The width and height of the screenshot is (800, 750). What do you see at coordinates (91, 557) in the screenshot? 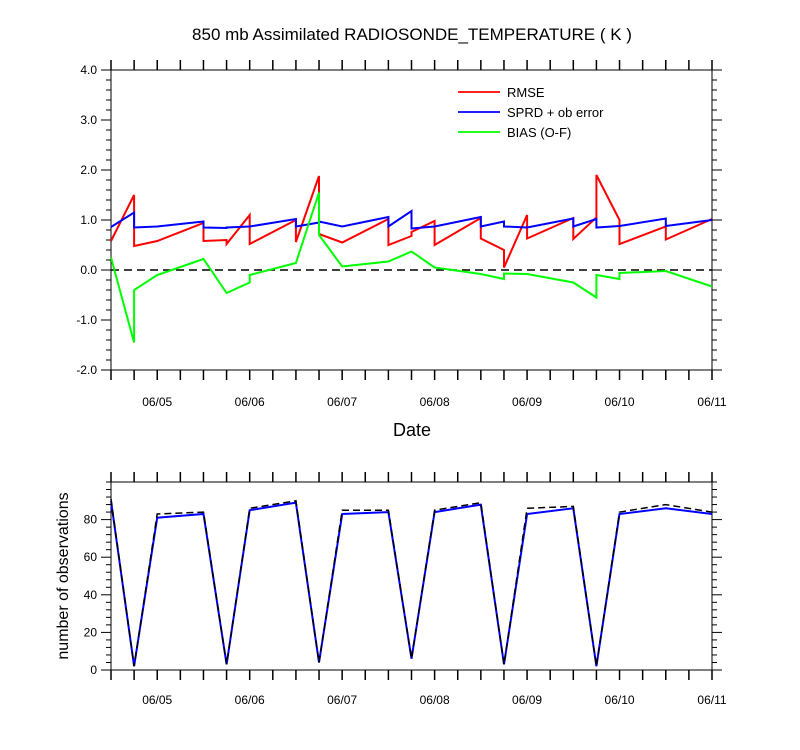
I see `y-tick-label: 60` at bounding box center [91, 557].